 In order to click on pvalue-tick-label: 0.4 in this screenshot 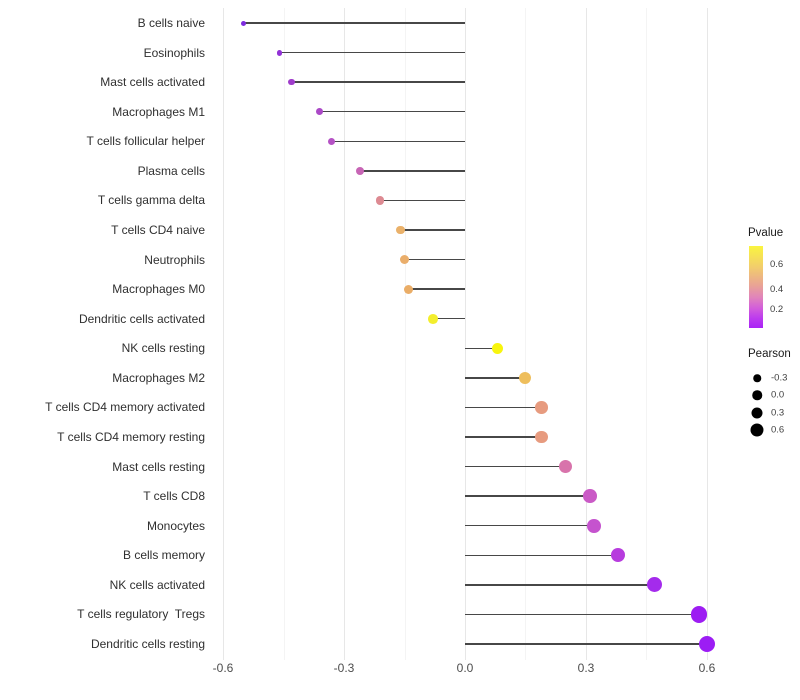, I will do `click(777, 289)`.